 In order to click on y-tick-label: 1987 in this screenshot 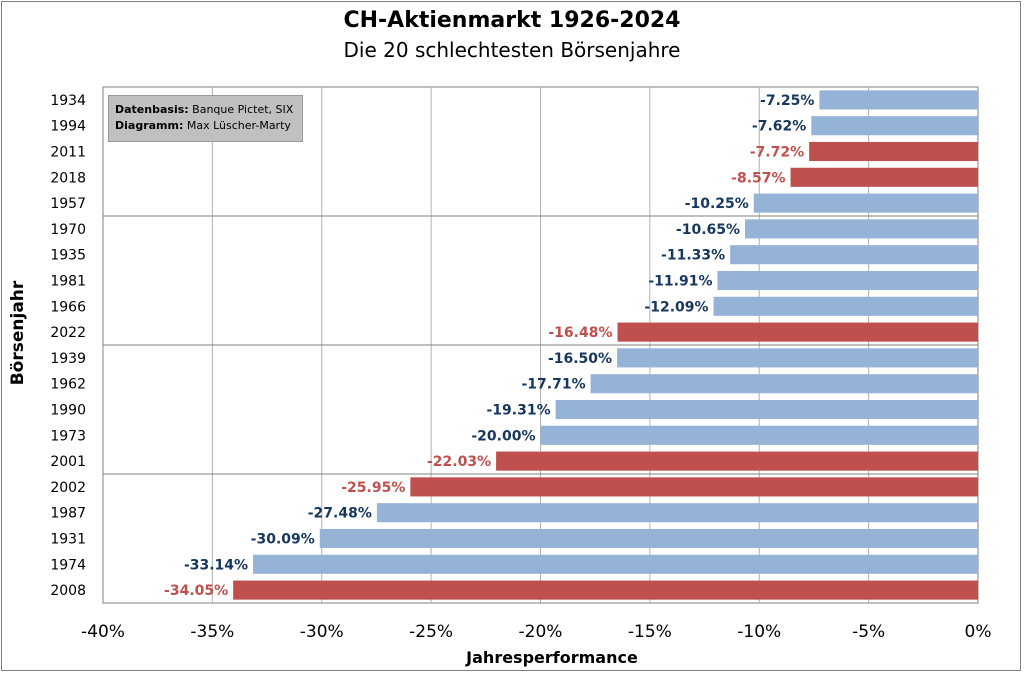, I will do `click(68, 514)`.